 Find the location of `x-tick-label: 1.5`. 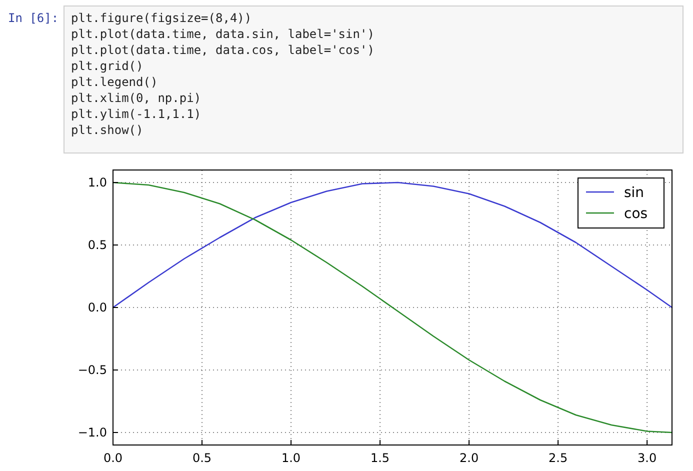

x-tick-label: 1.5 is located at coordinates (380, 458).